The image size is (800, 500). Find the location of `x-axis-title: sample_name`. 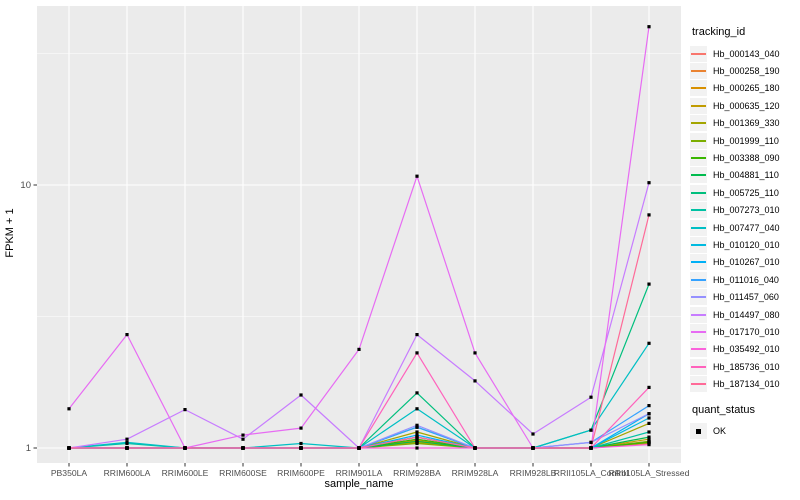

x-axis-title: sample_name is located at coordinates (359, 484).